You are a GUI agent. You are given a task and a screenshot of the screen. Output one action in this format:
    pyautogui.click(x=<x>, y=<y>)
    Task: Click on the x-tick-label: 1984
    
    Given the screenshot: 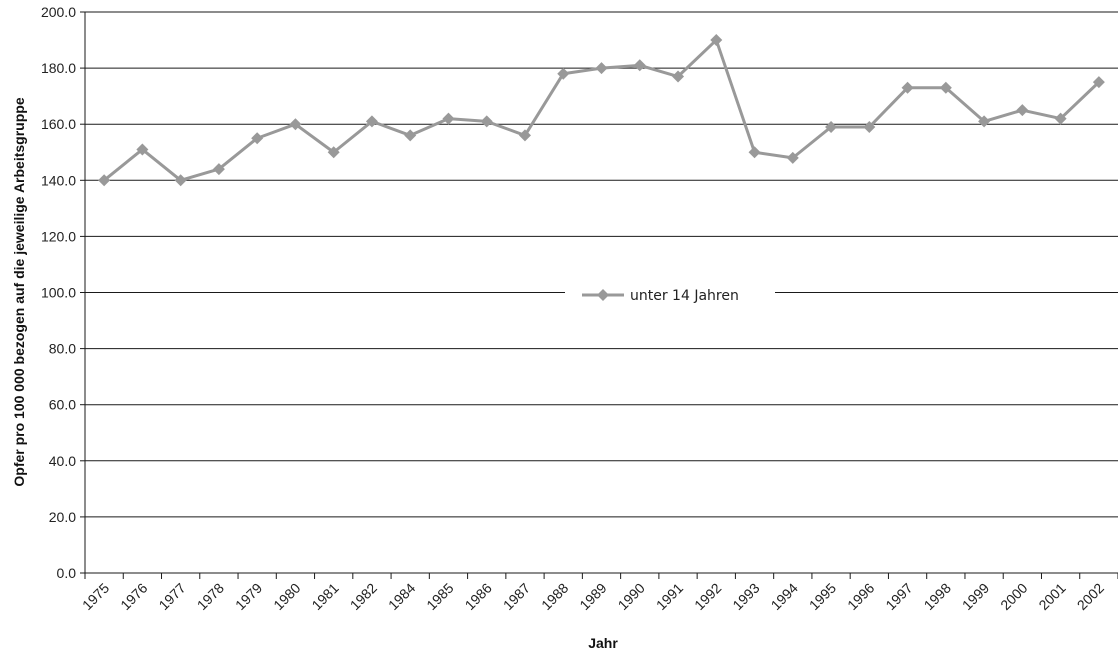 What is the action you would take?
    pyautogui.click(x=401, y=596)
    